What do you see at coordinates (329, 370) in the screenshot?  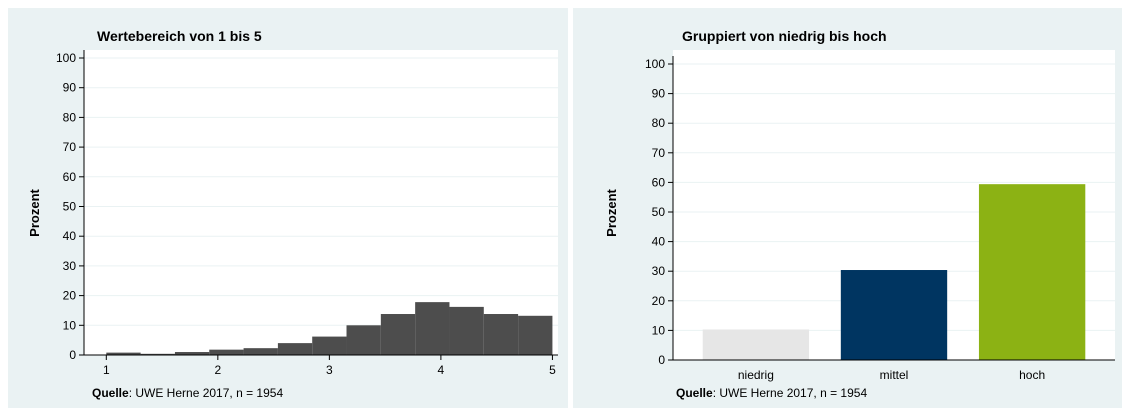 I see `x-tick-label: 3` at bounding box center [329, 370].